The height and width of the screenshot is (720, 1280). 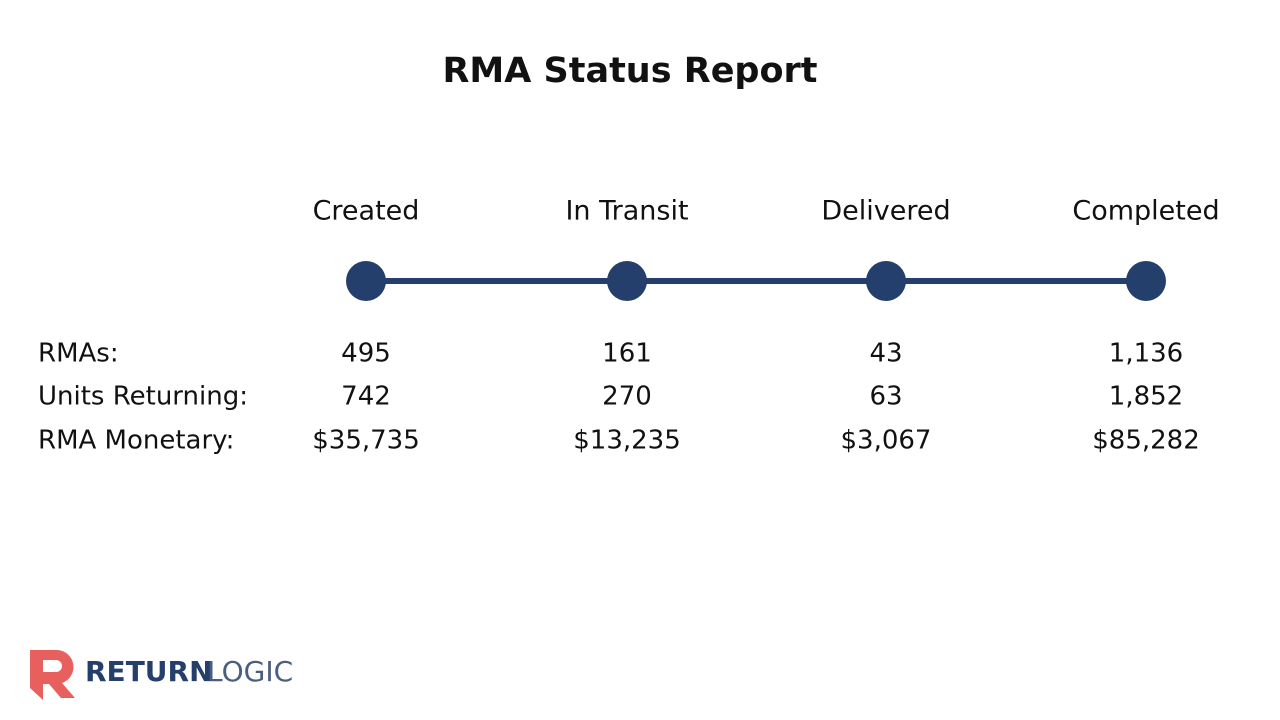 What do you see at coordinates (627, 397) in the screenshot?
I see `cell-value: 270` at bounding box center [627, 397].